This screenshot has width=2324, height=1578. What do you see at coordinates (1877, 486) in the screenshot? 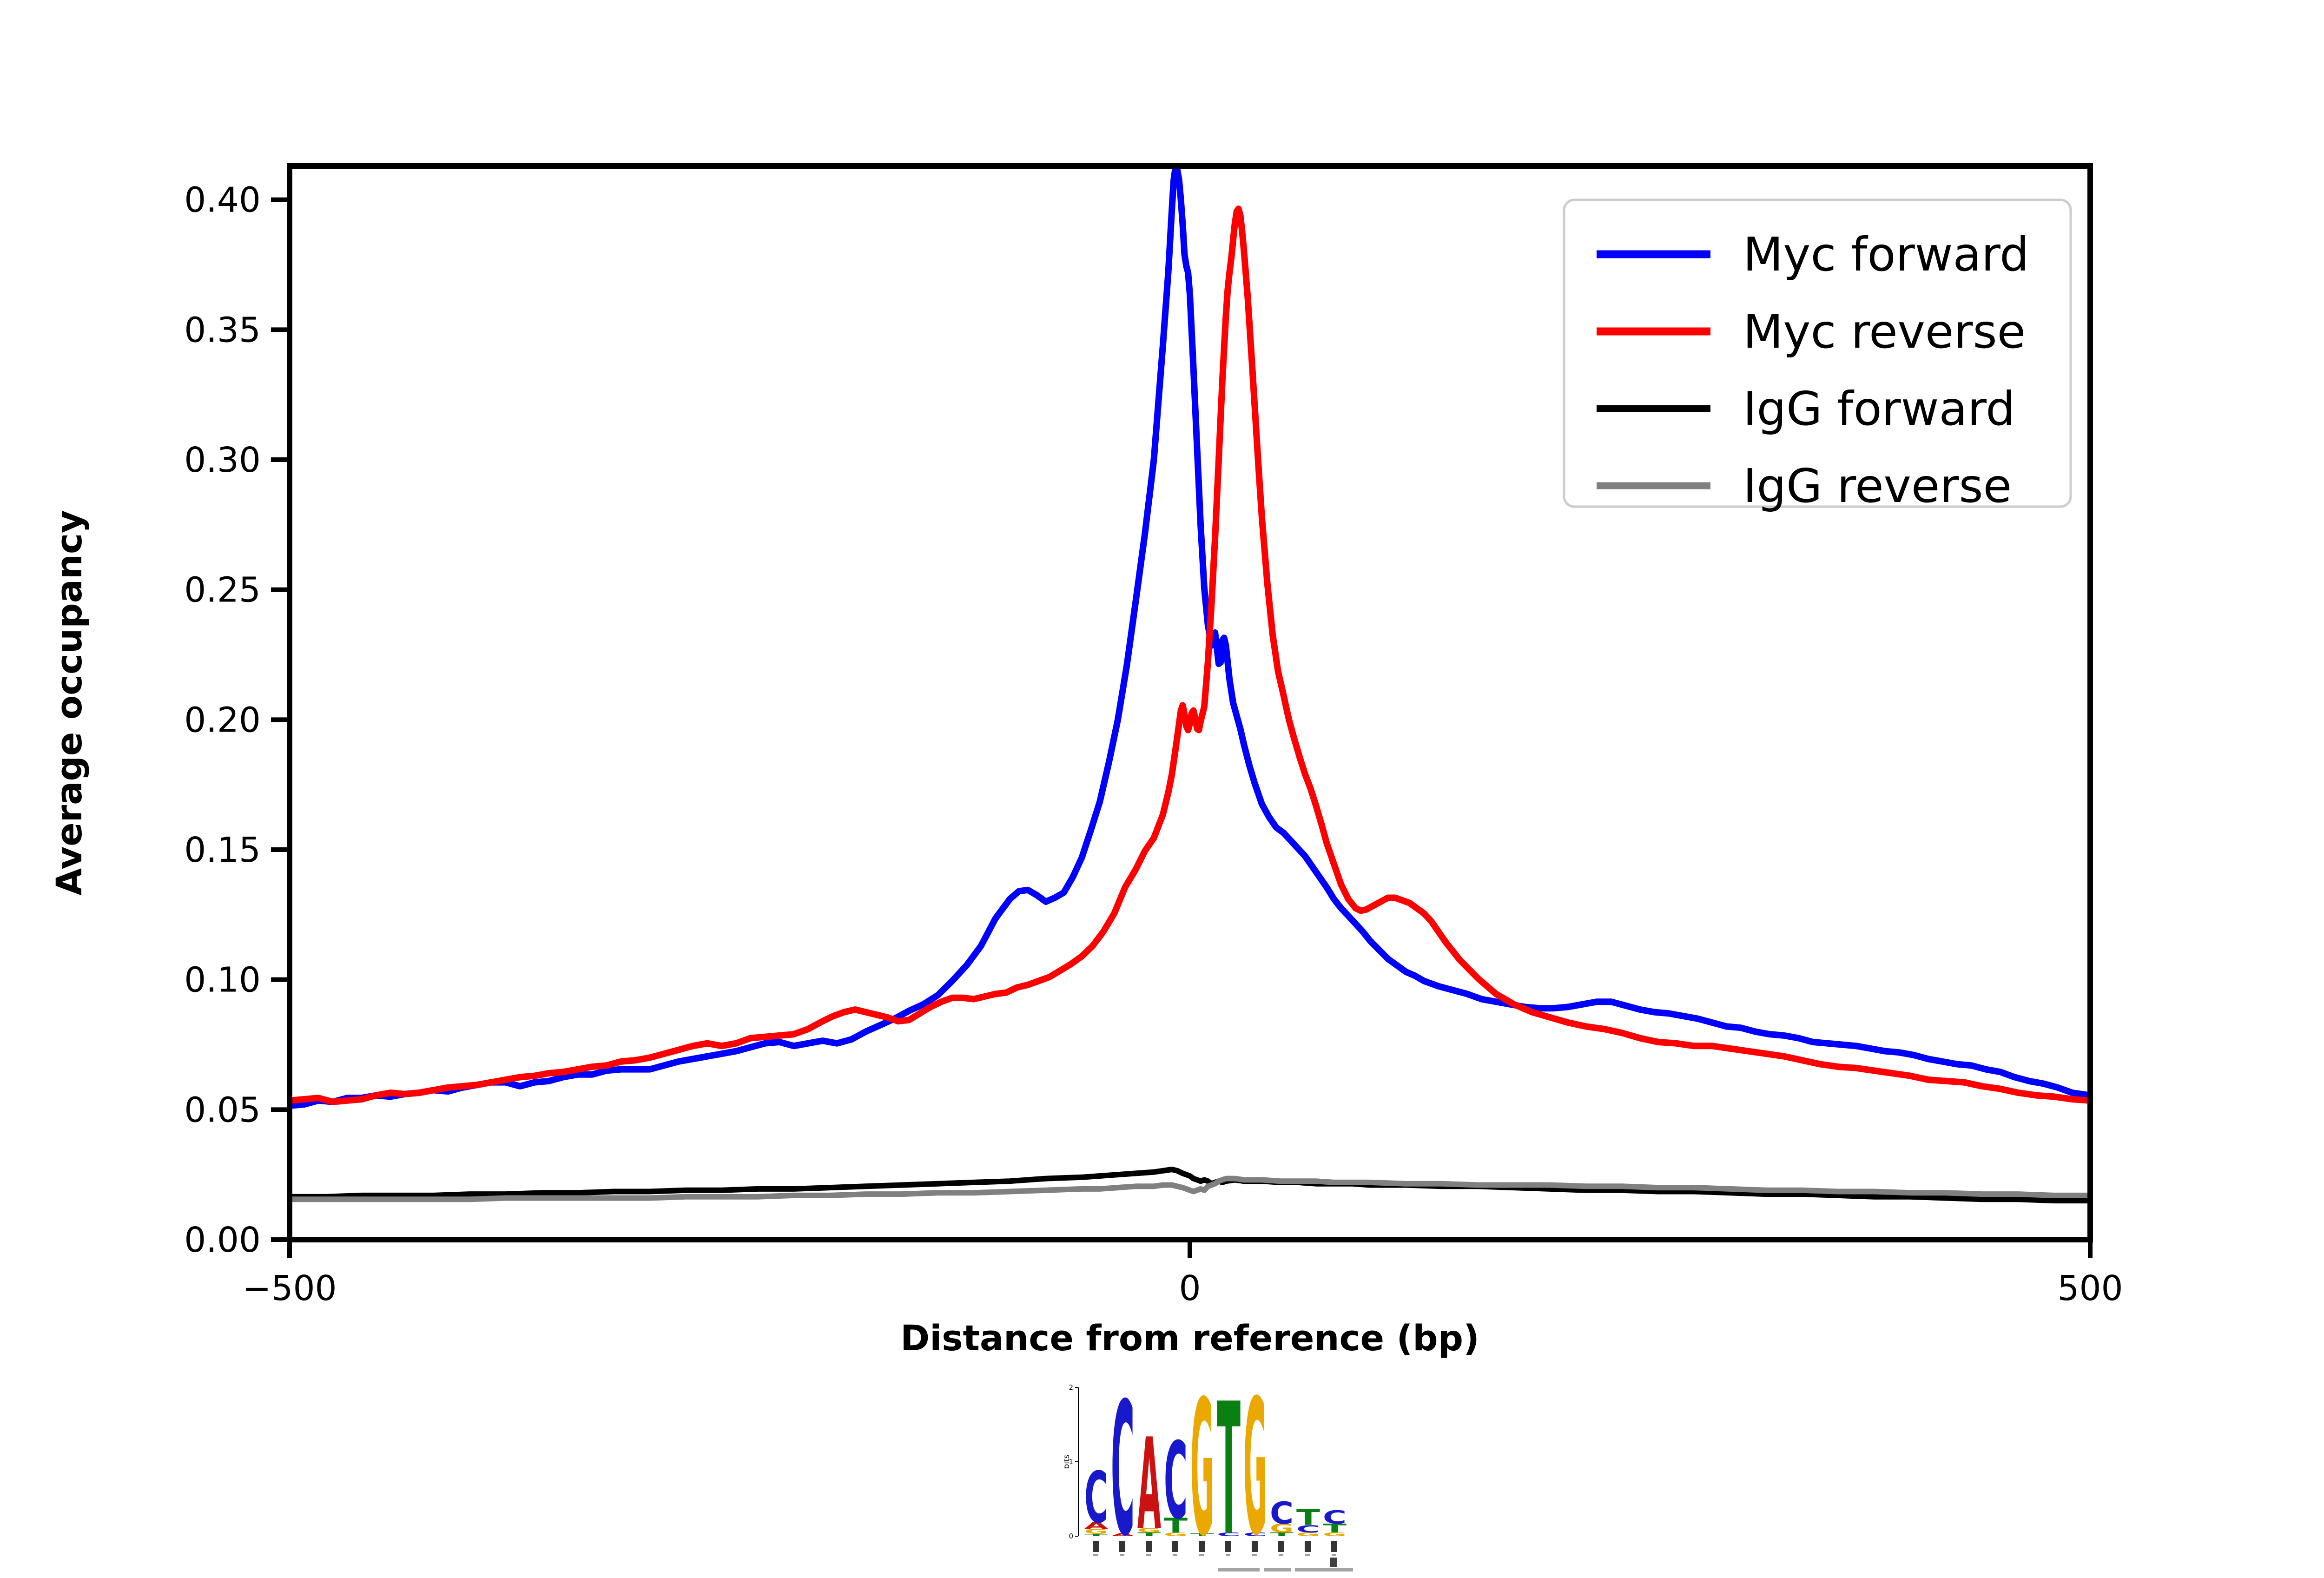
I see `legend-label-igg-reverse: IgG reverse` at bounding box center [1877, 486].